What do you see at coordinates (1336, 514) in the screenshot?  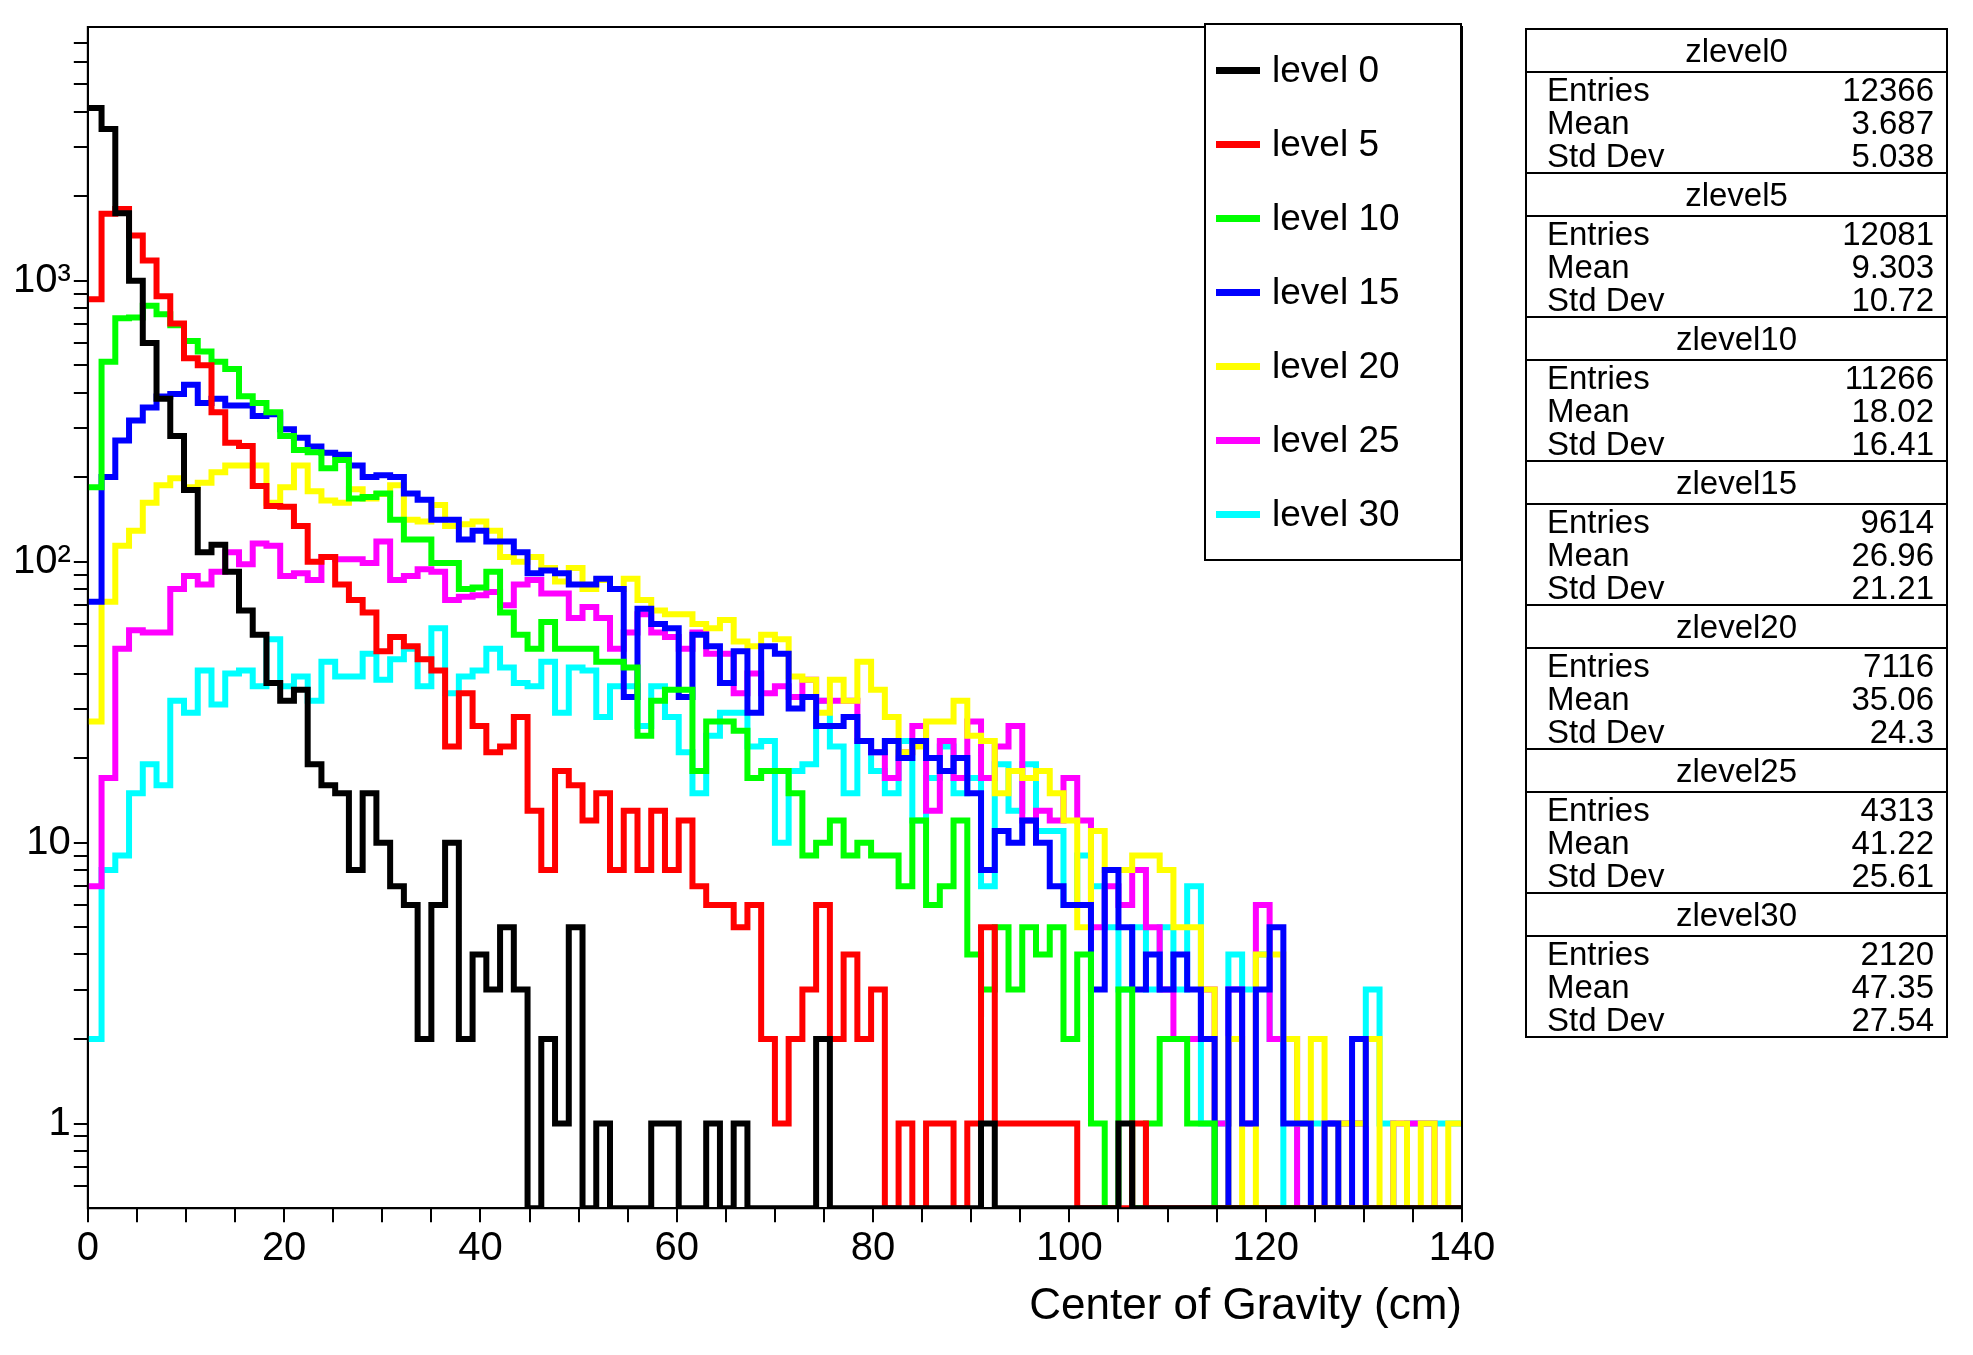 I see `legend-label: level 30` at bounding box center [1336, 514].